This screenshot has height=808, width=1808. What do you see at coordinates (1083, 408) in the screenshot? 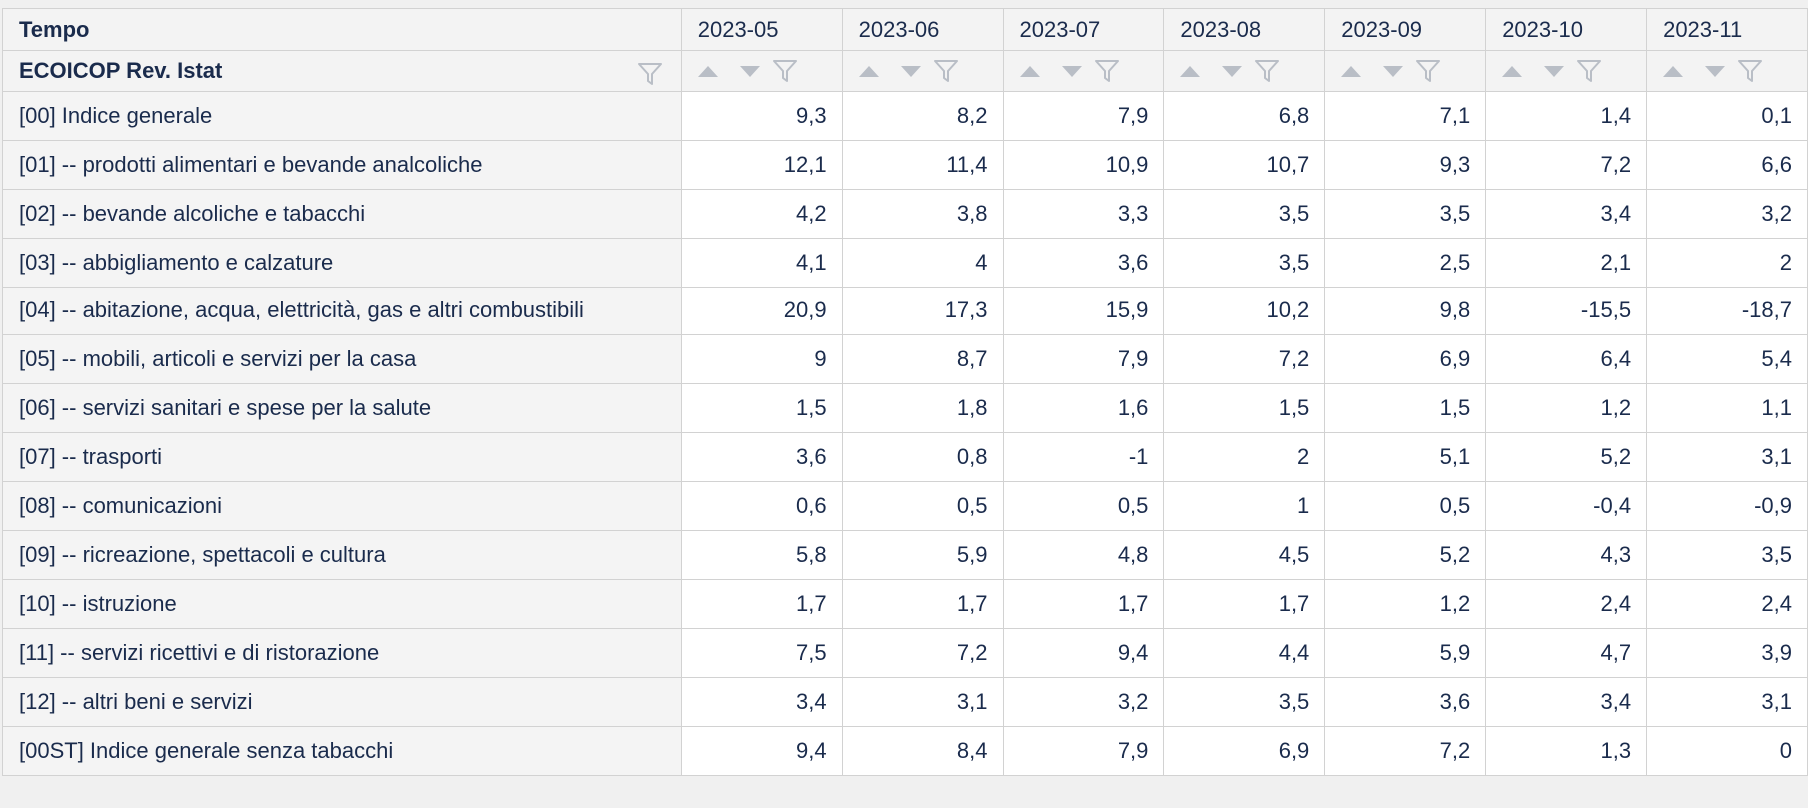
I see `table-cell: 1,6` at bounding box center [1083, 408].